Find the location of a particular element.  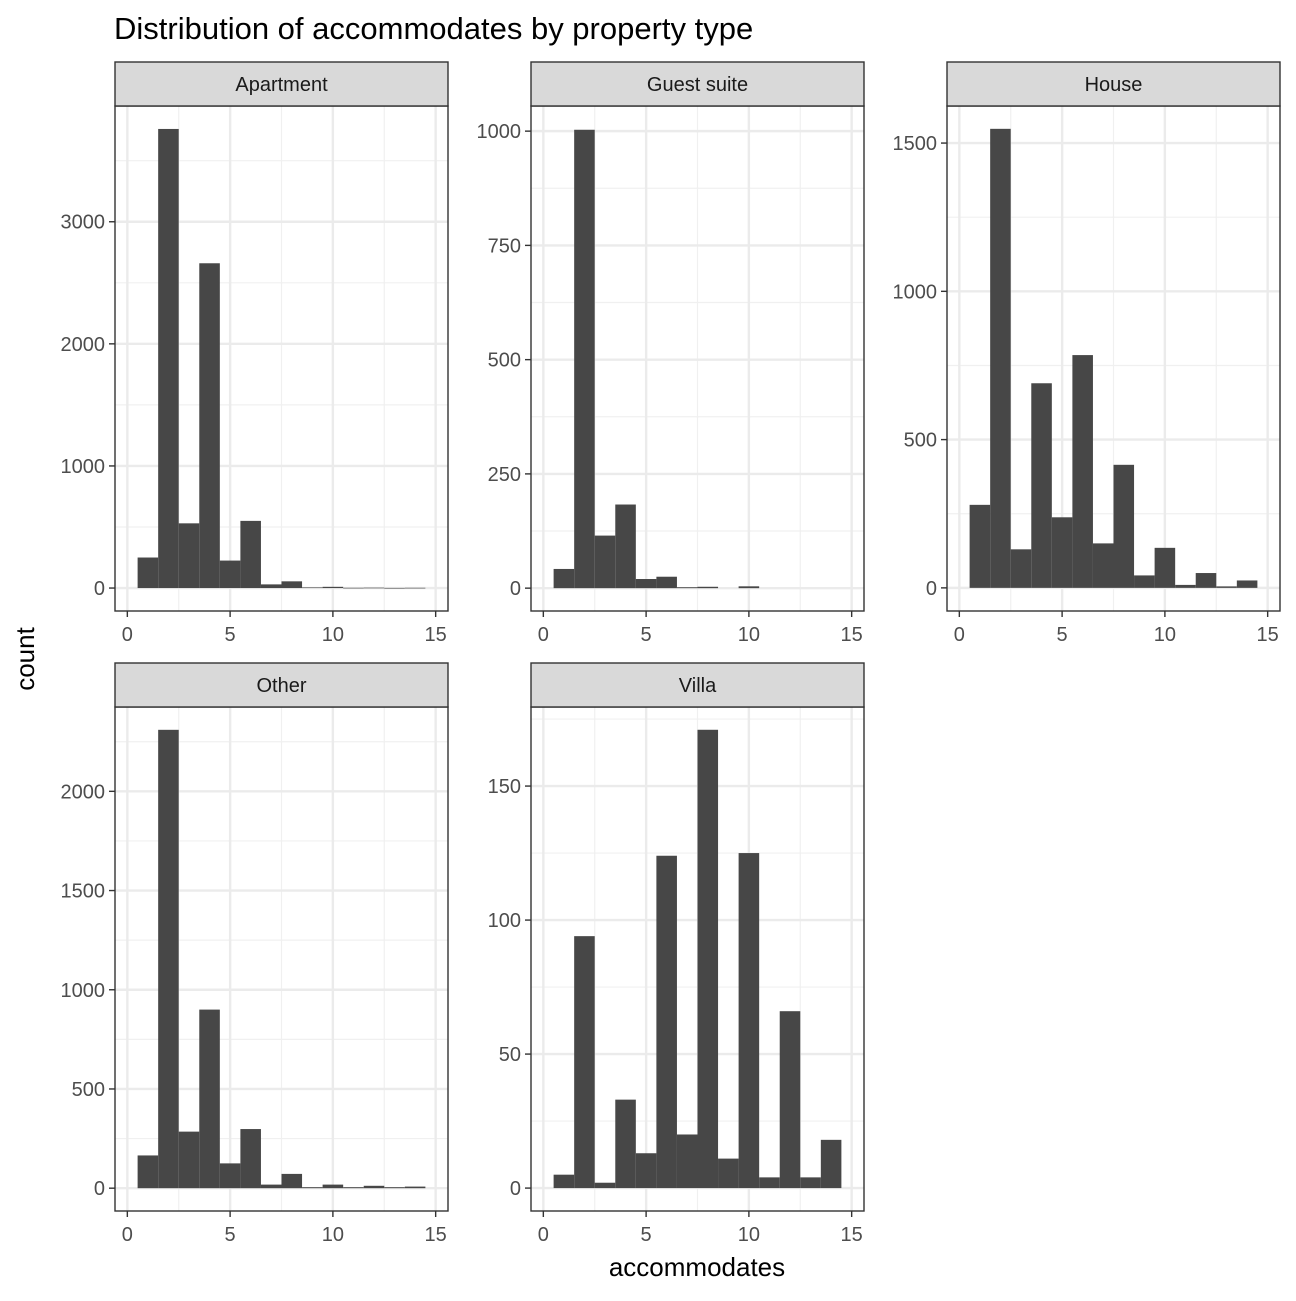

facet-panel: House 0 500 1000 1500 0 5 10 15 is located at coordinates (1087, 353).